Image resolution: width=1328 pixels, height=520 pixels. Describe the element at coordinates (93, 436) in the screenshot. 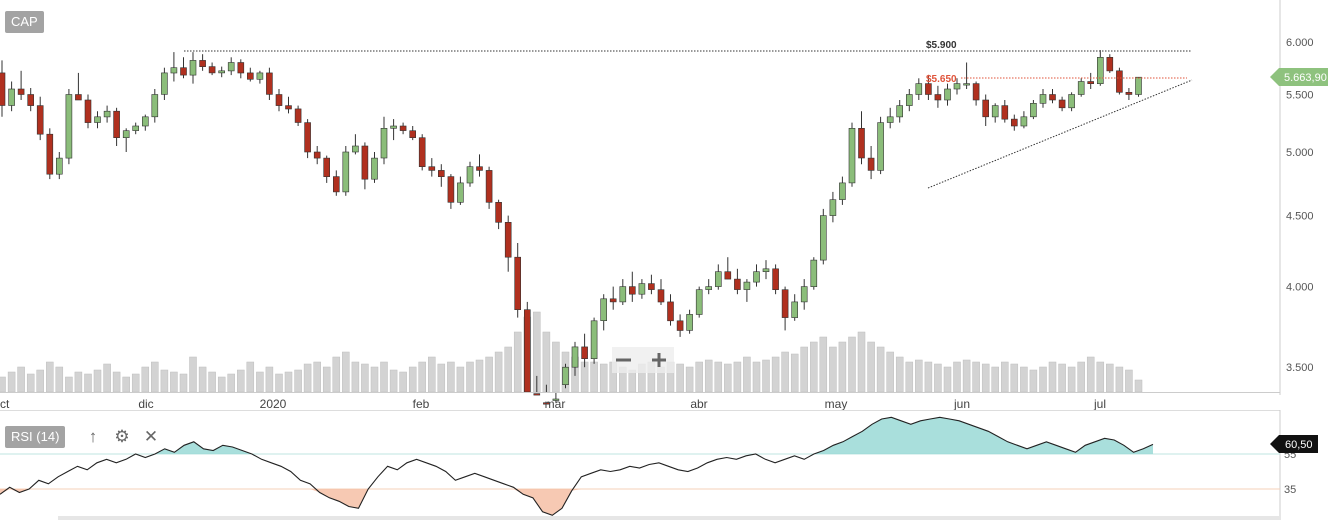

I see `move-up-icon: ↑` at that location.